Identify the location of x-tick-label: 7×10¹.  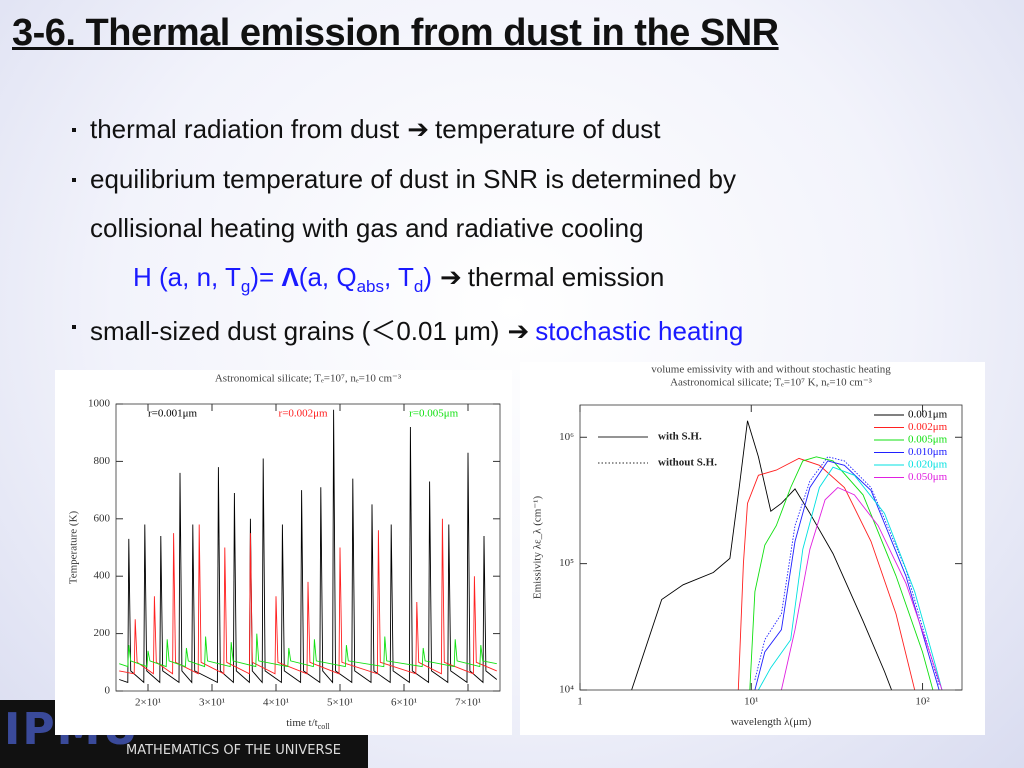
(468, 703).